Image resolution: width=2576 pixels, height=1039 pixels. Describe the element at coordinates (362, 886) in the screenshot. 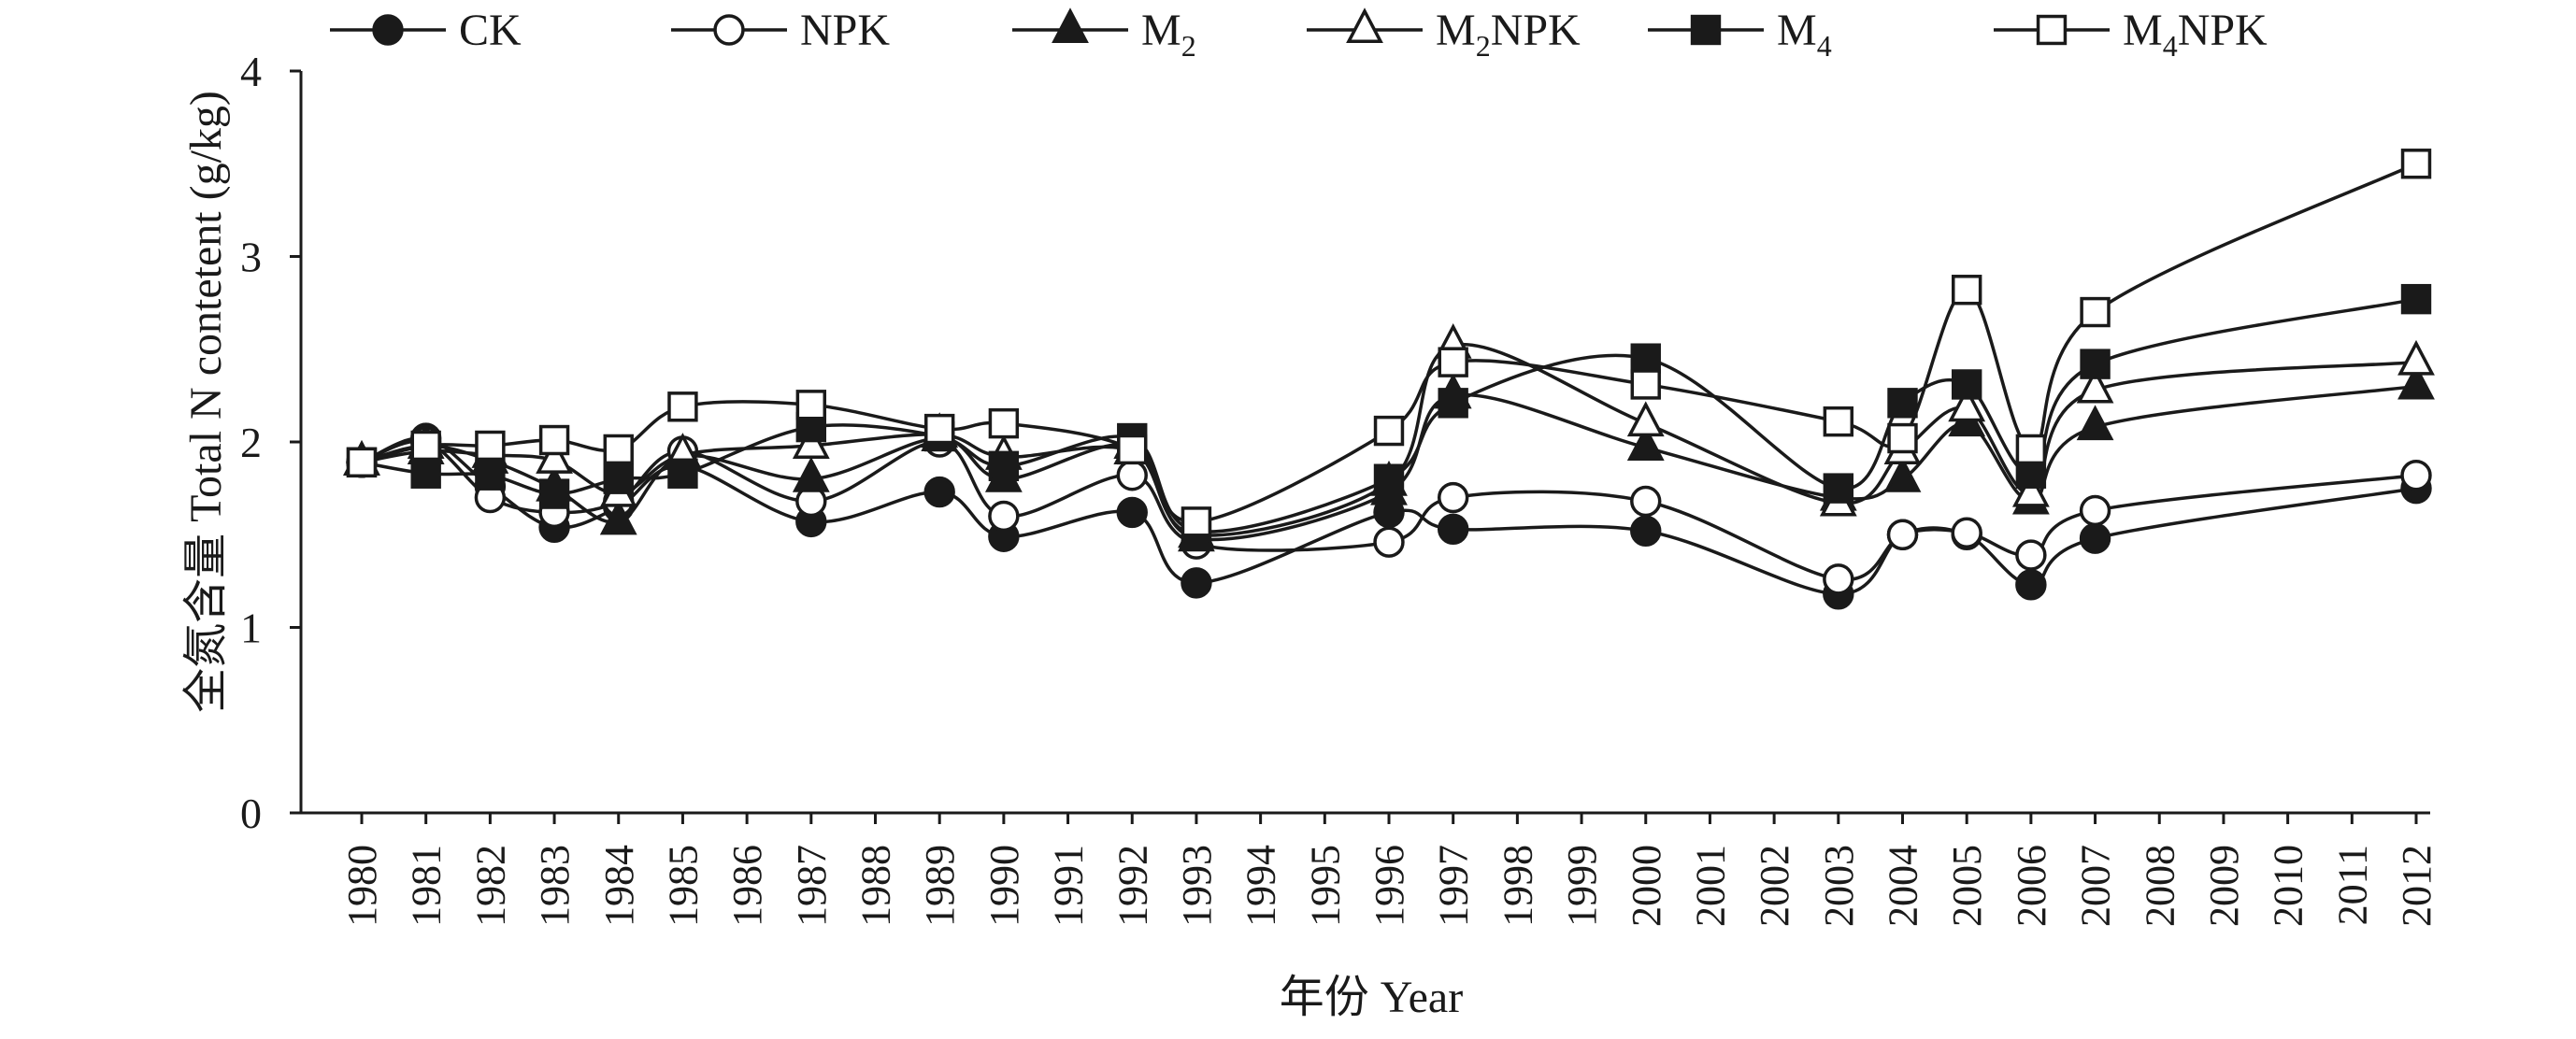

I see `x-tick-label: 1980` at that location.